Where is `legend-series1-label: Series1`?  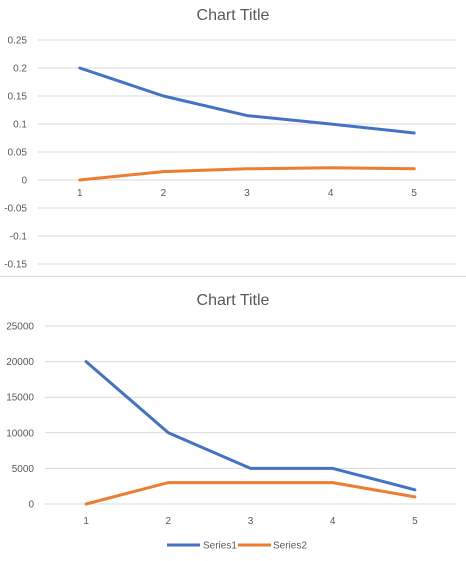
legend-series1-label: Series1 is located at coordinates (220, 546).